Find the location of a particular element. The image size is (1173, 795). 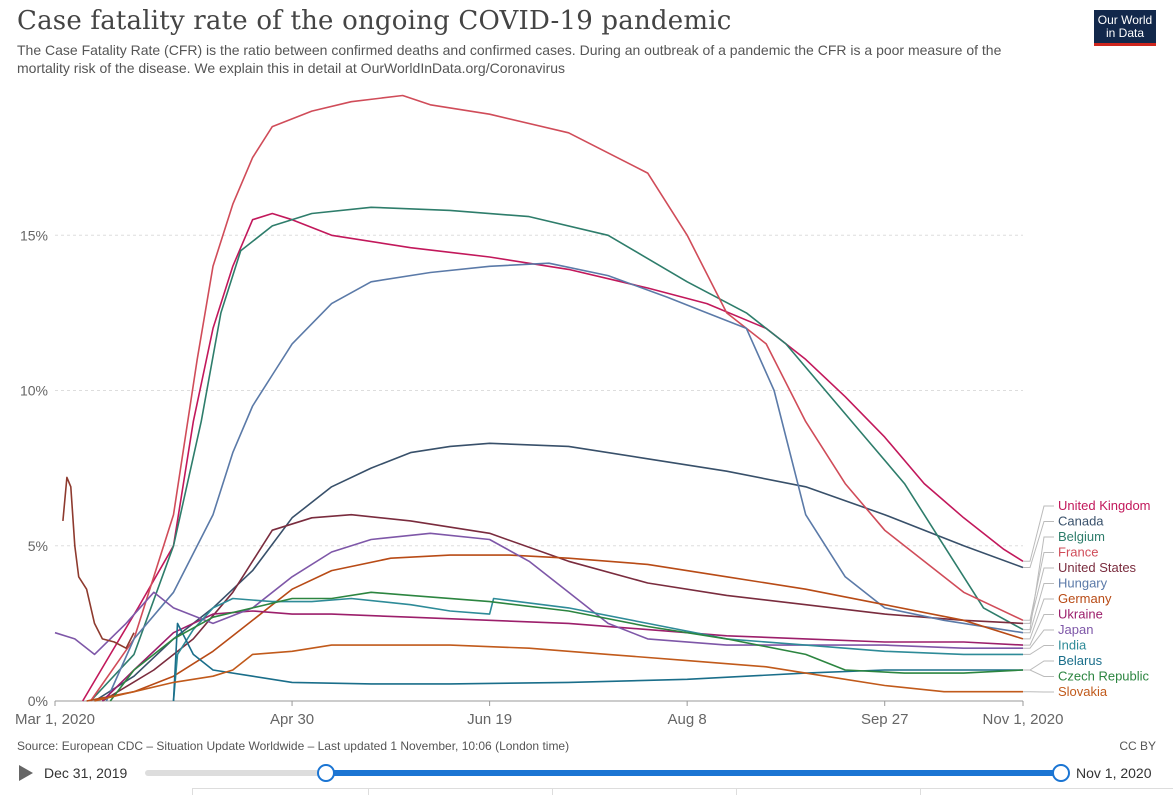

series-label: Germany is located at coordinates (1085, 598).